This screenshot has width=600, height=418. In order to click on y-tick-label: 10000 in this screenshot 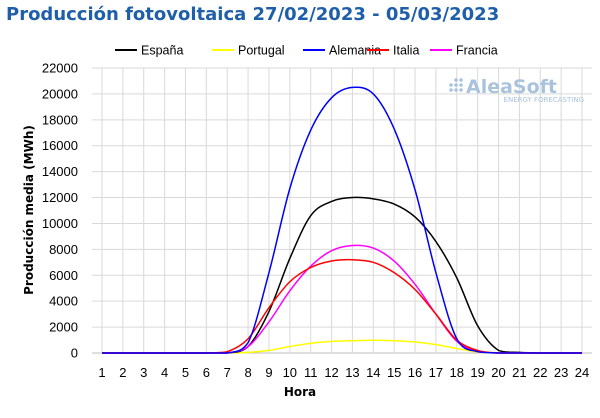, I will do `click(60, 223)`.